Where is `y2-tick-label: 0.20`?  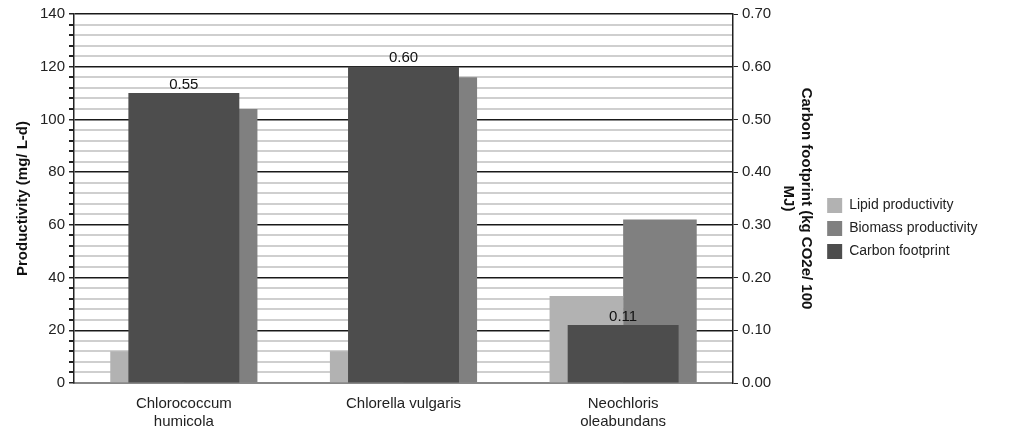
y2-tick-label: 0.20 is located at coordinates (756, 276).